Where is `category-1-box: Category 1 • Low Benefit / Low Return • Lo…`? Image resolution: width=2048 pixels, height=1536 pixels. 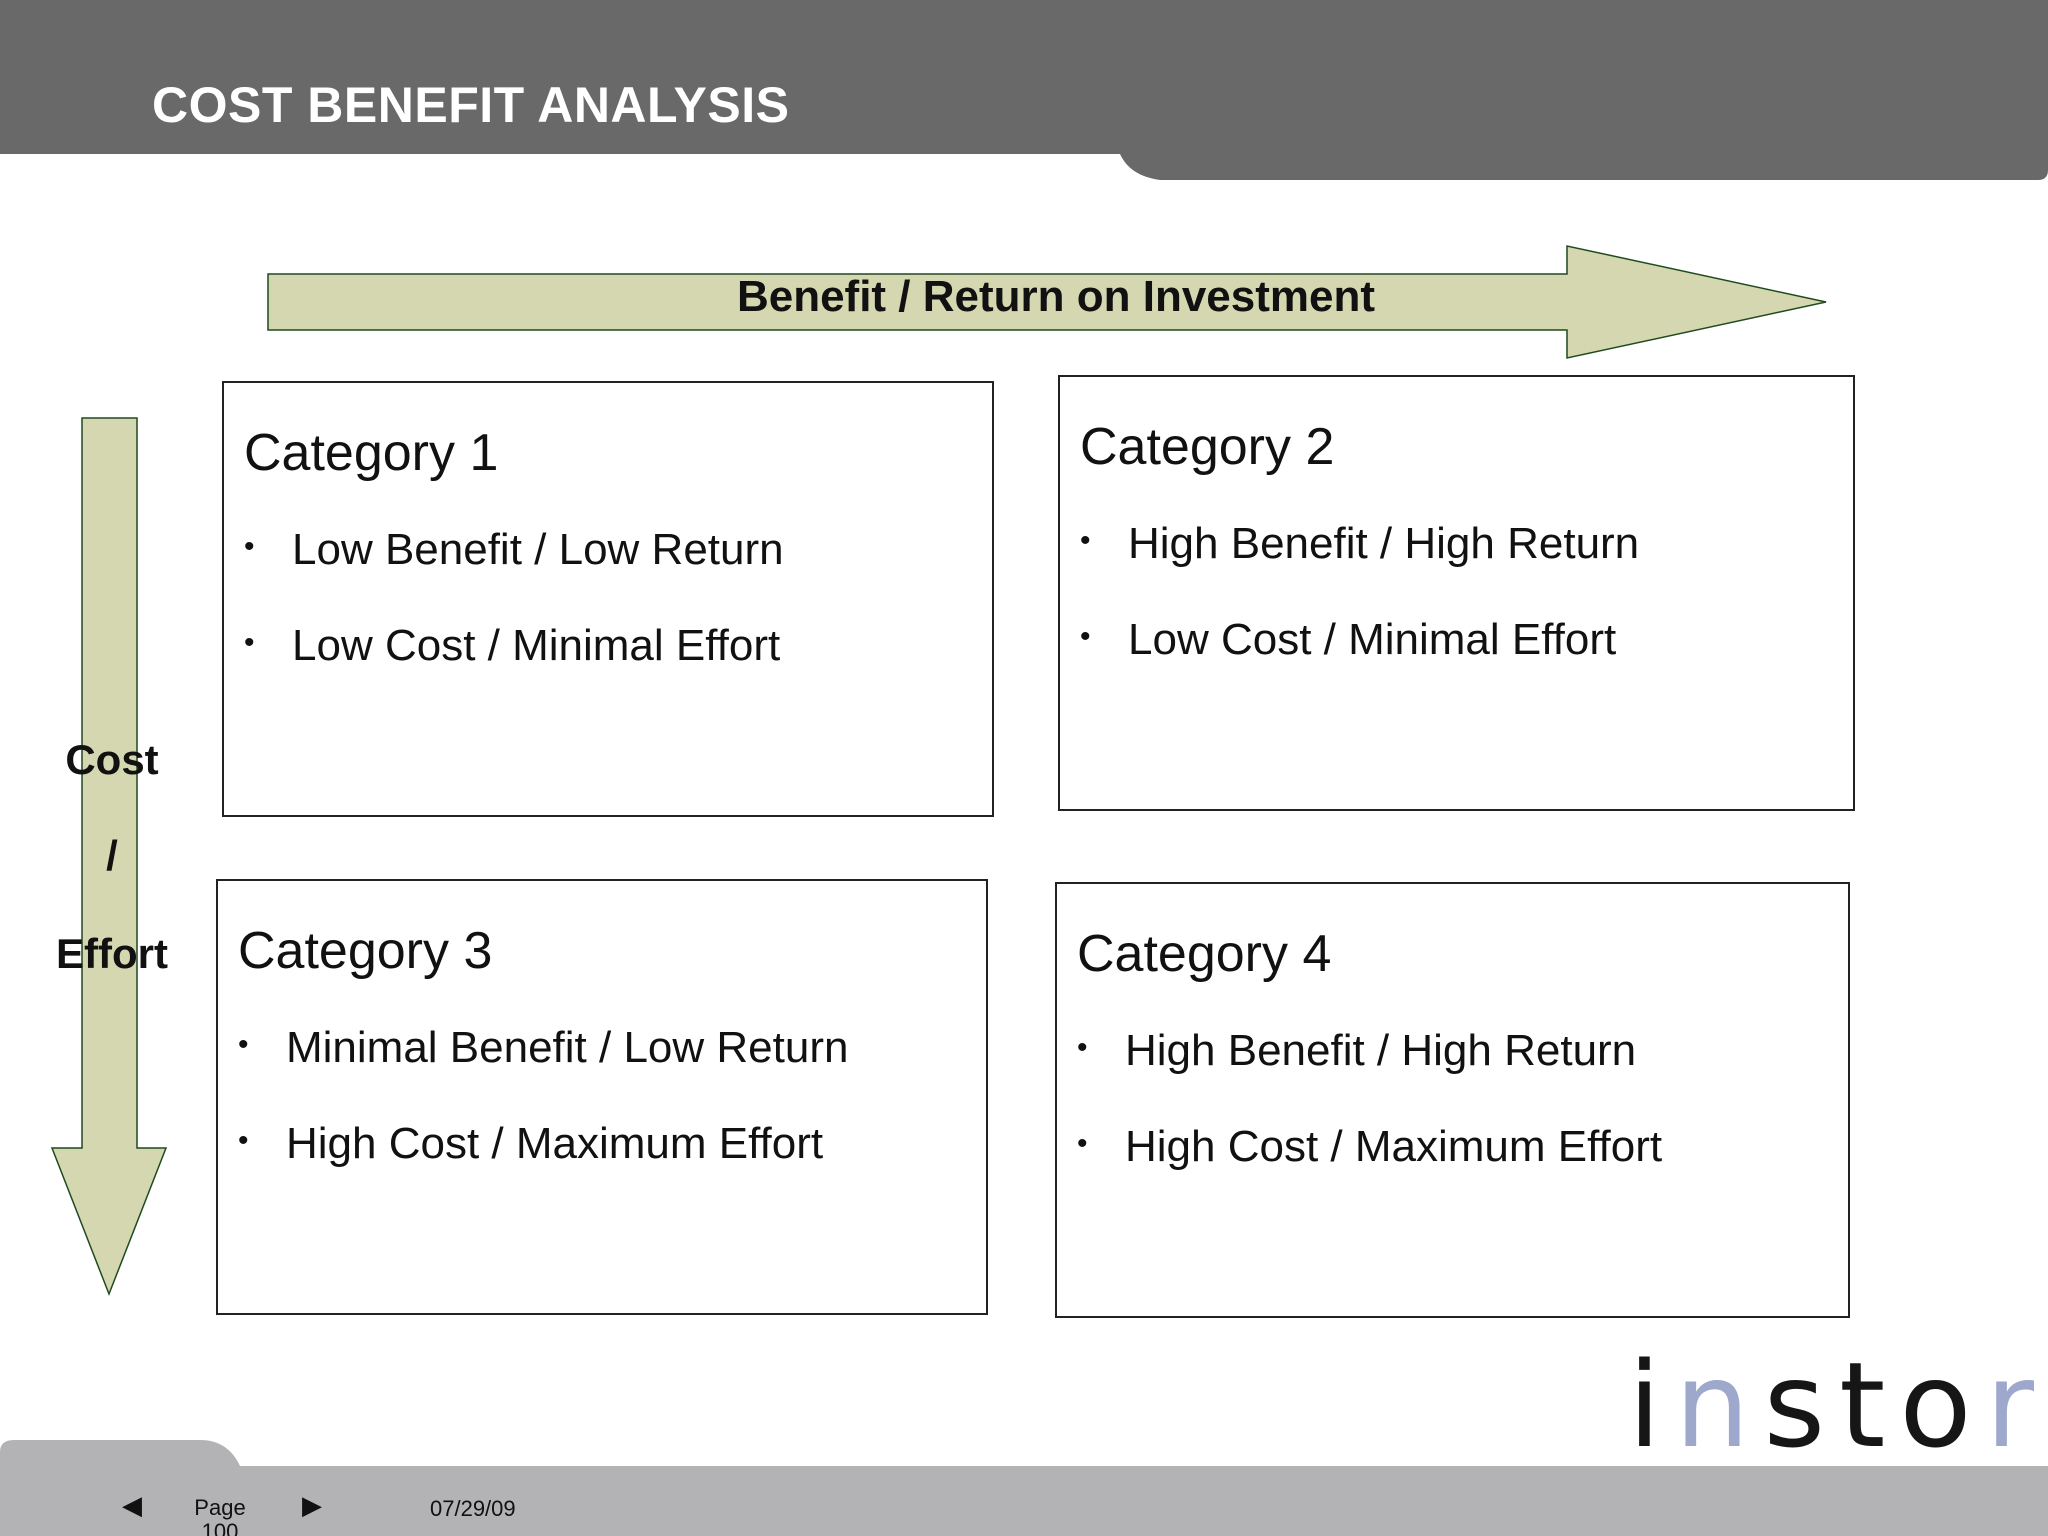
category-1-box: Category 1 • Low Benefit / Low Return • Lo… is located at coordinates (608, 599).